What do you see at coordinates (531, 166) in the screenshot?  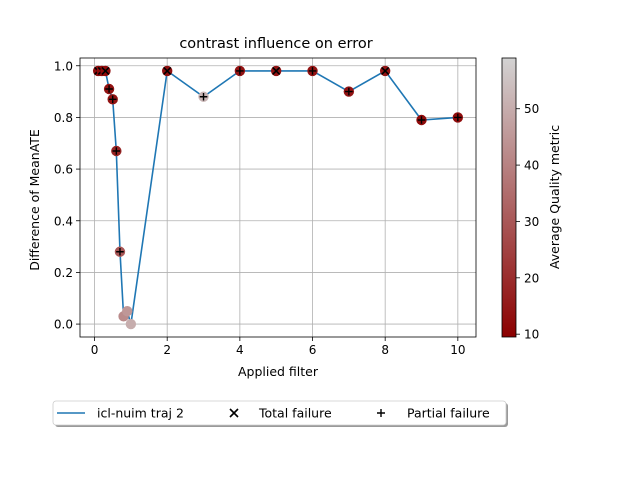 I see `colorbar-tick-label: 40` at bounding box center [531, 166].